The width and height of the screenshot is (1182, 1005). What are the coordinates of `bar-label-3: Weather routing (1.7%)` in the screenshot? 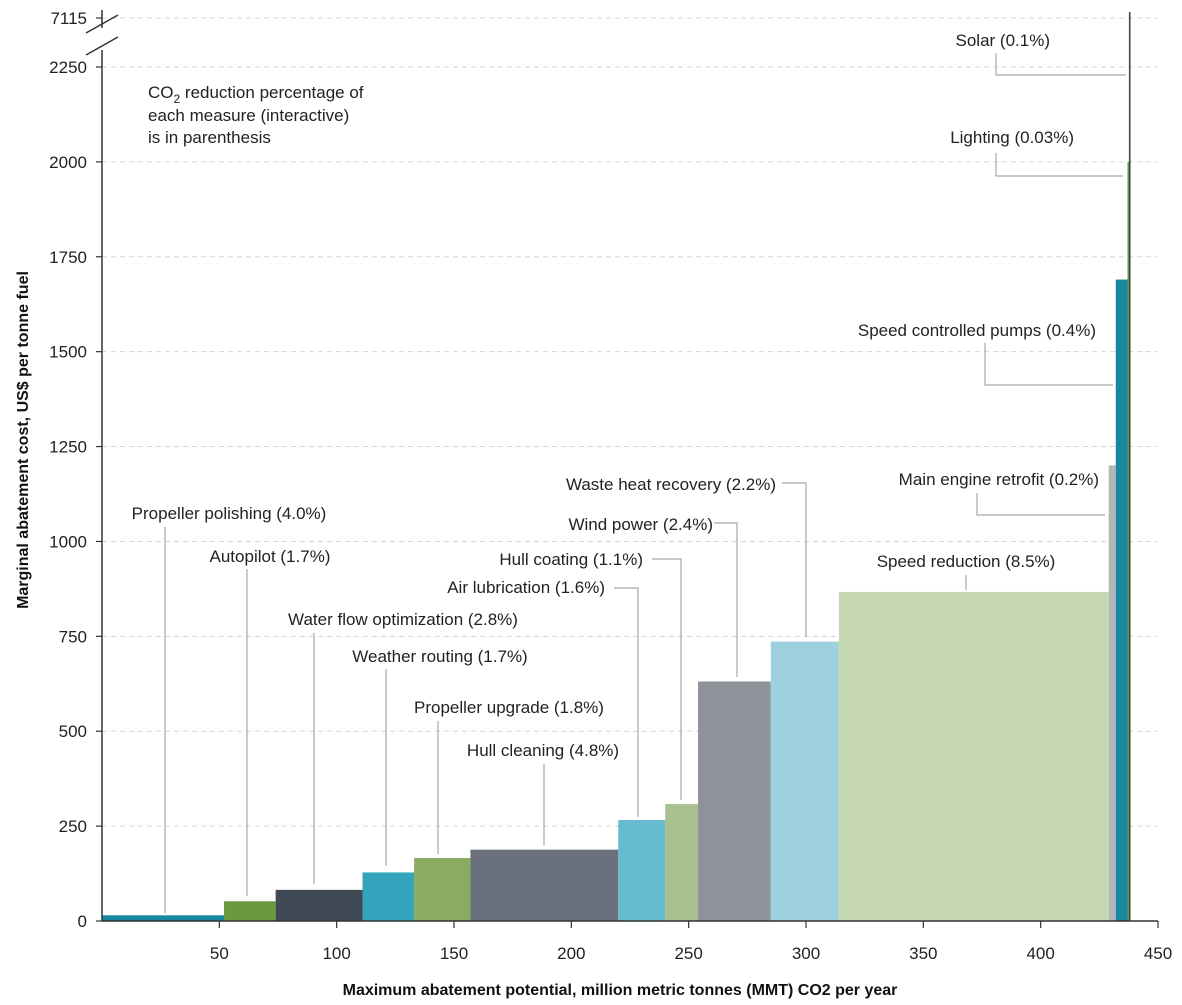 It's located at (439, 656).